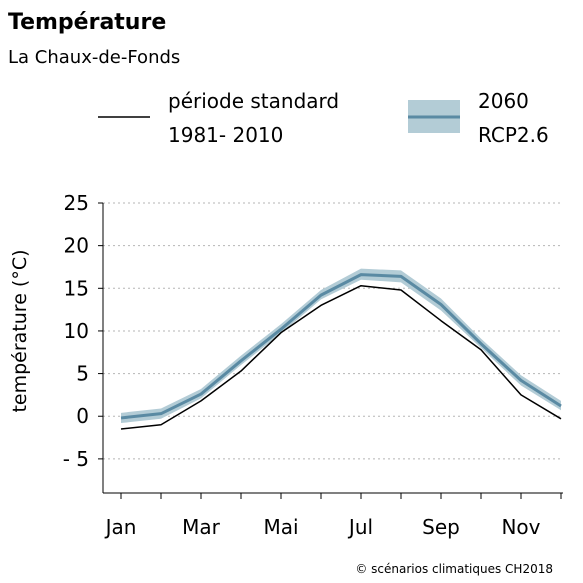 The height and width of the screenshot is (583, 583). I want to click on y-tick-label: 0, so click(82, 416).